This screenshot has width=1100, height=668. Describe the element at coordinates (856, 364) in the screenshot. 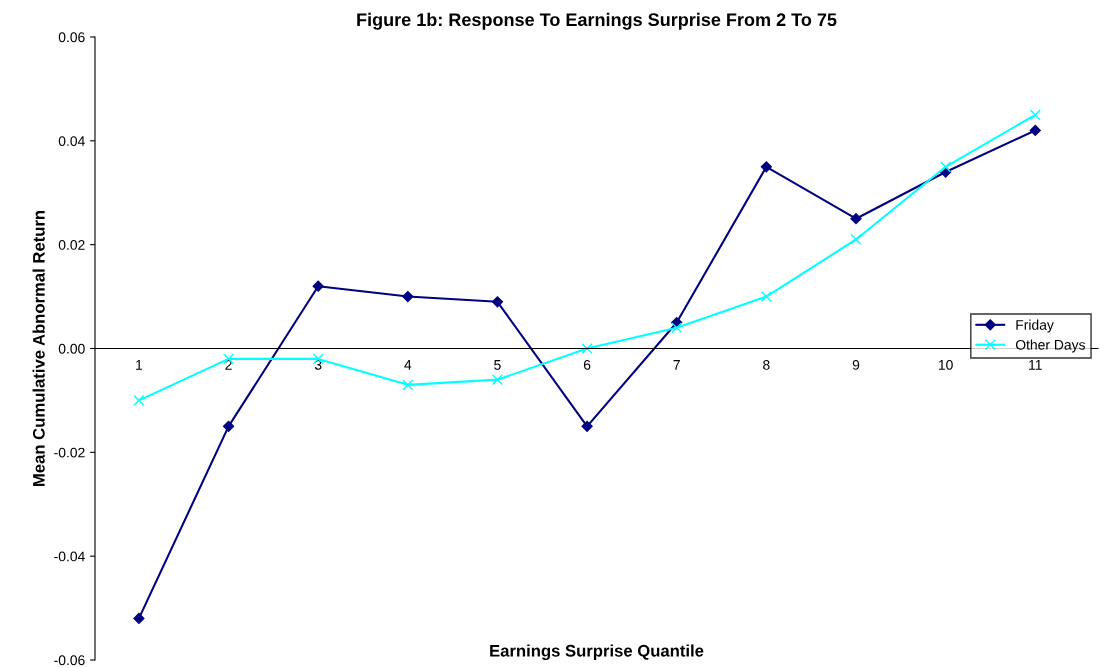

I see `x-tick-label: 9` at that location.